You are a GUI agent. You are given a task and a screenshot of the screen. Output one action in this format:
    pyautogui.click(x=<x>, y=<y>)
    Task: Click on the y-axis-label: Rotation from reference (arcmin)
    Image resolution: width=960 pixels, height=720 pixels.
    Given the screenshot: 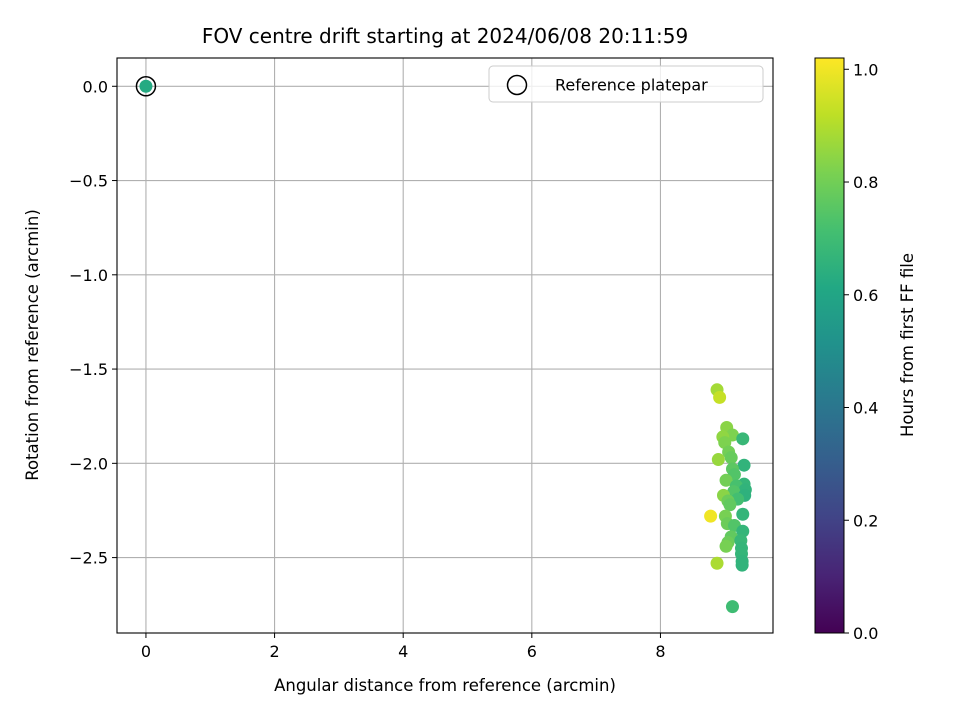 What is the action you would take?
    pyautogui.click(x=32, y=345)
    